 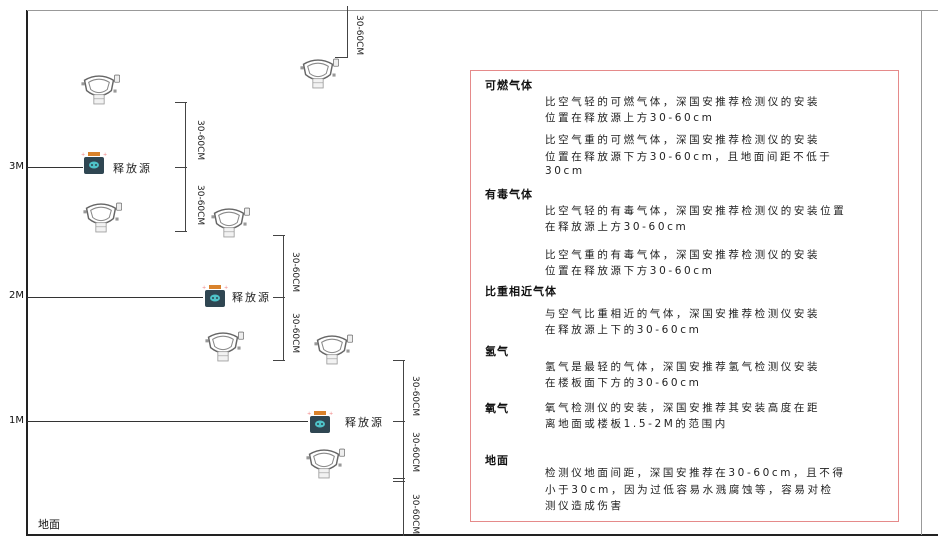 I want to click on level-1m-label: 1M, so click(x=16, y=420).